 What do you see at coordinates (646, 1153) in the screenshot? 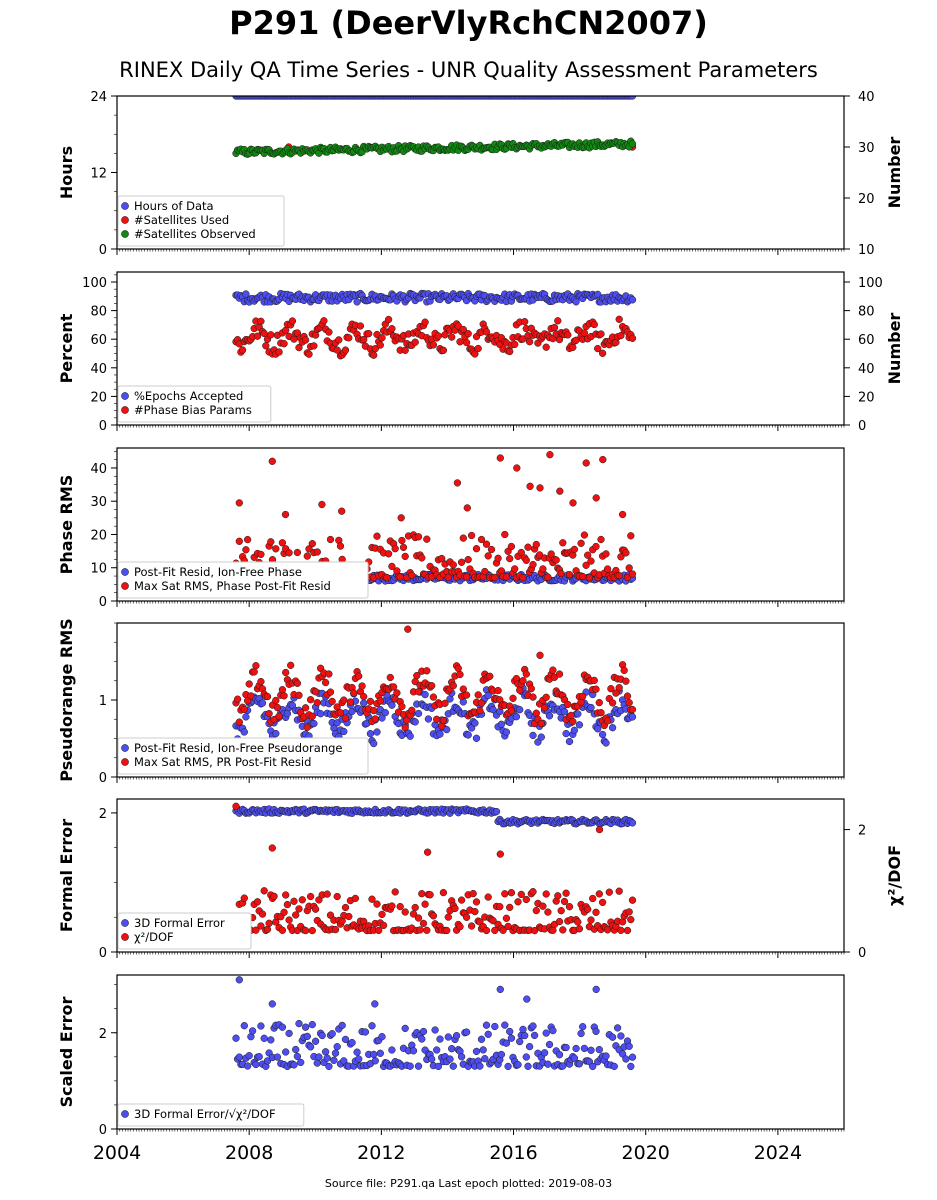
I see `x-tick-label: 2020` at bounding box center [646, 1153].